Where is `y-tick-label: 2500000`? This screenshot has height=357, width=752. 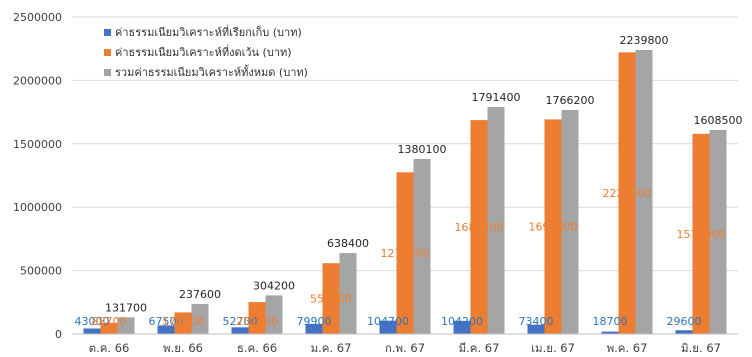 y-tick-label: 2500000 is located at coordinates (37, 17).